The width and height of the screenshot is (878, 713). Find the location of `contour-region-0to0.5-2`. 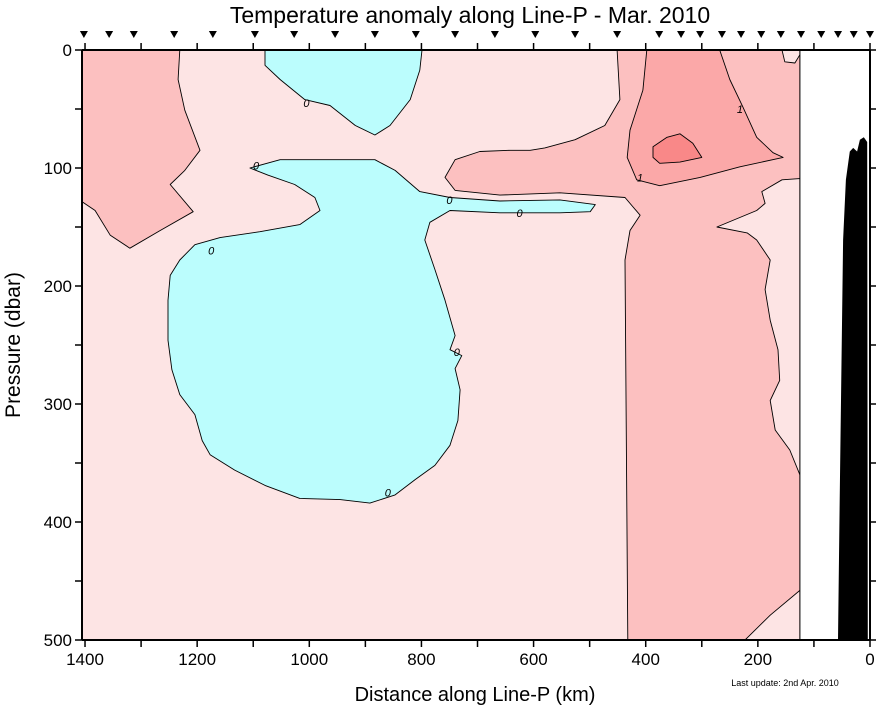

contour-region-0to0.5-2 is located at coordinates (758, 327).